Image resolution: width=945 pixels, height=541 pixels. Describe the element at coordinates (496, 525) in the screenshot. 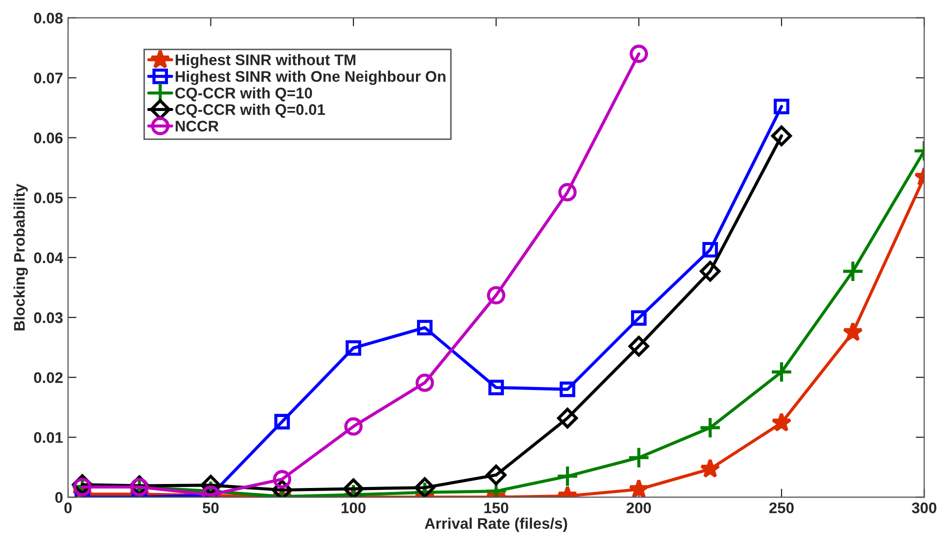

I see `x-axis-title: Arrival Rate (files/s)` at that location.